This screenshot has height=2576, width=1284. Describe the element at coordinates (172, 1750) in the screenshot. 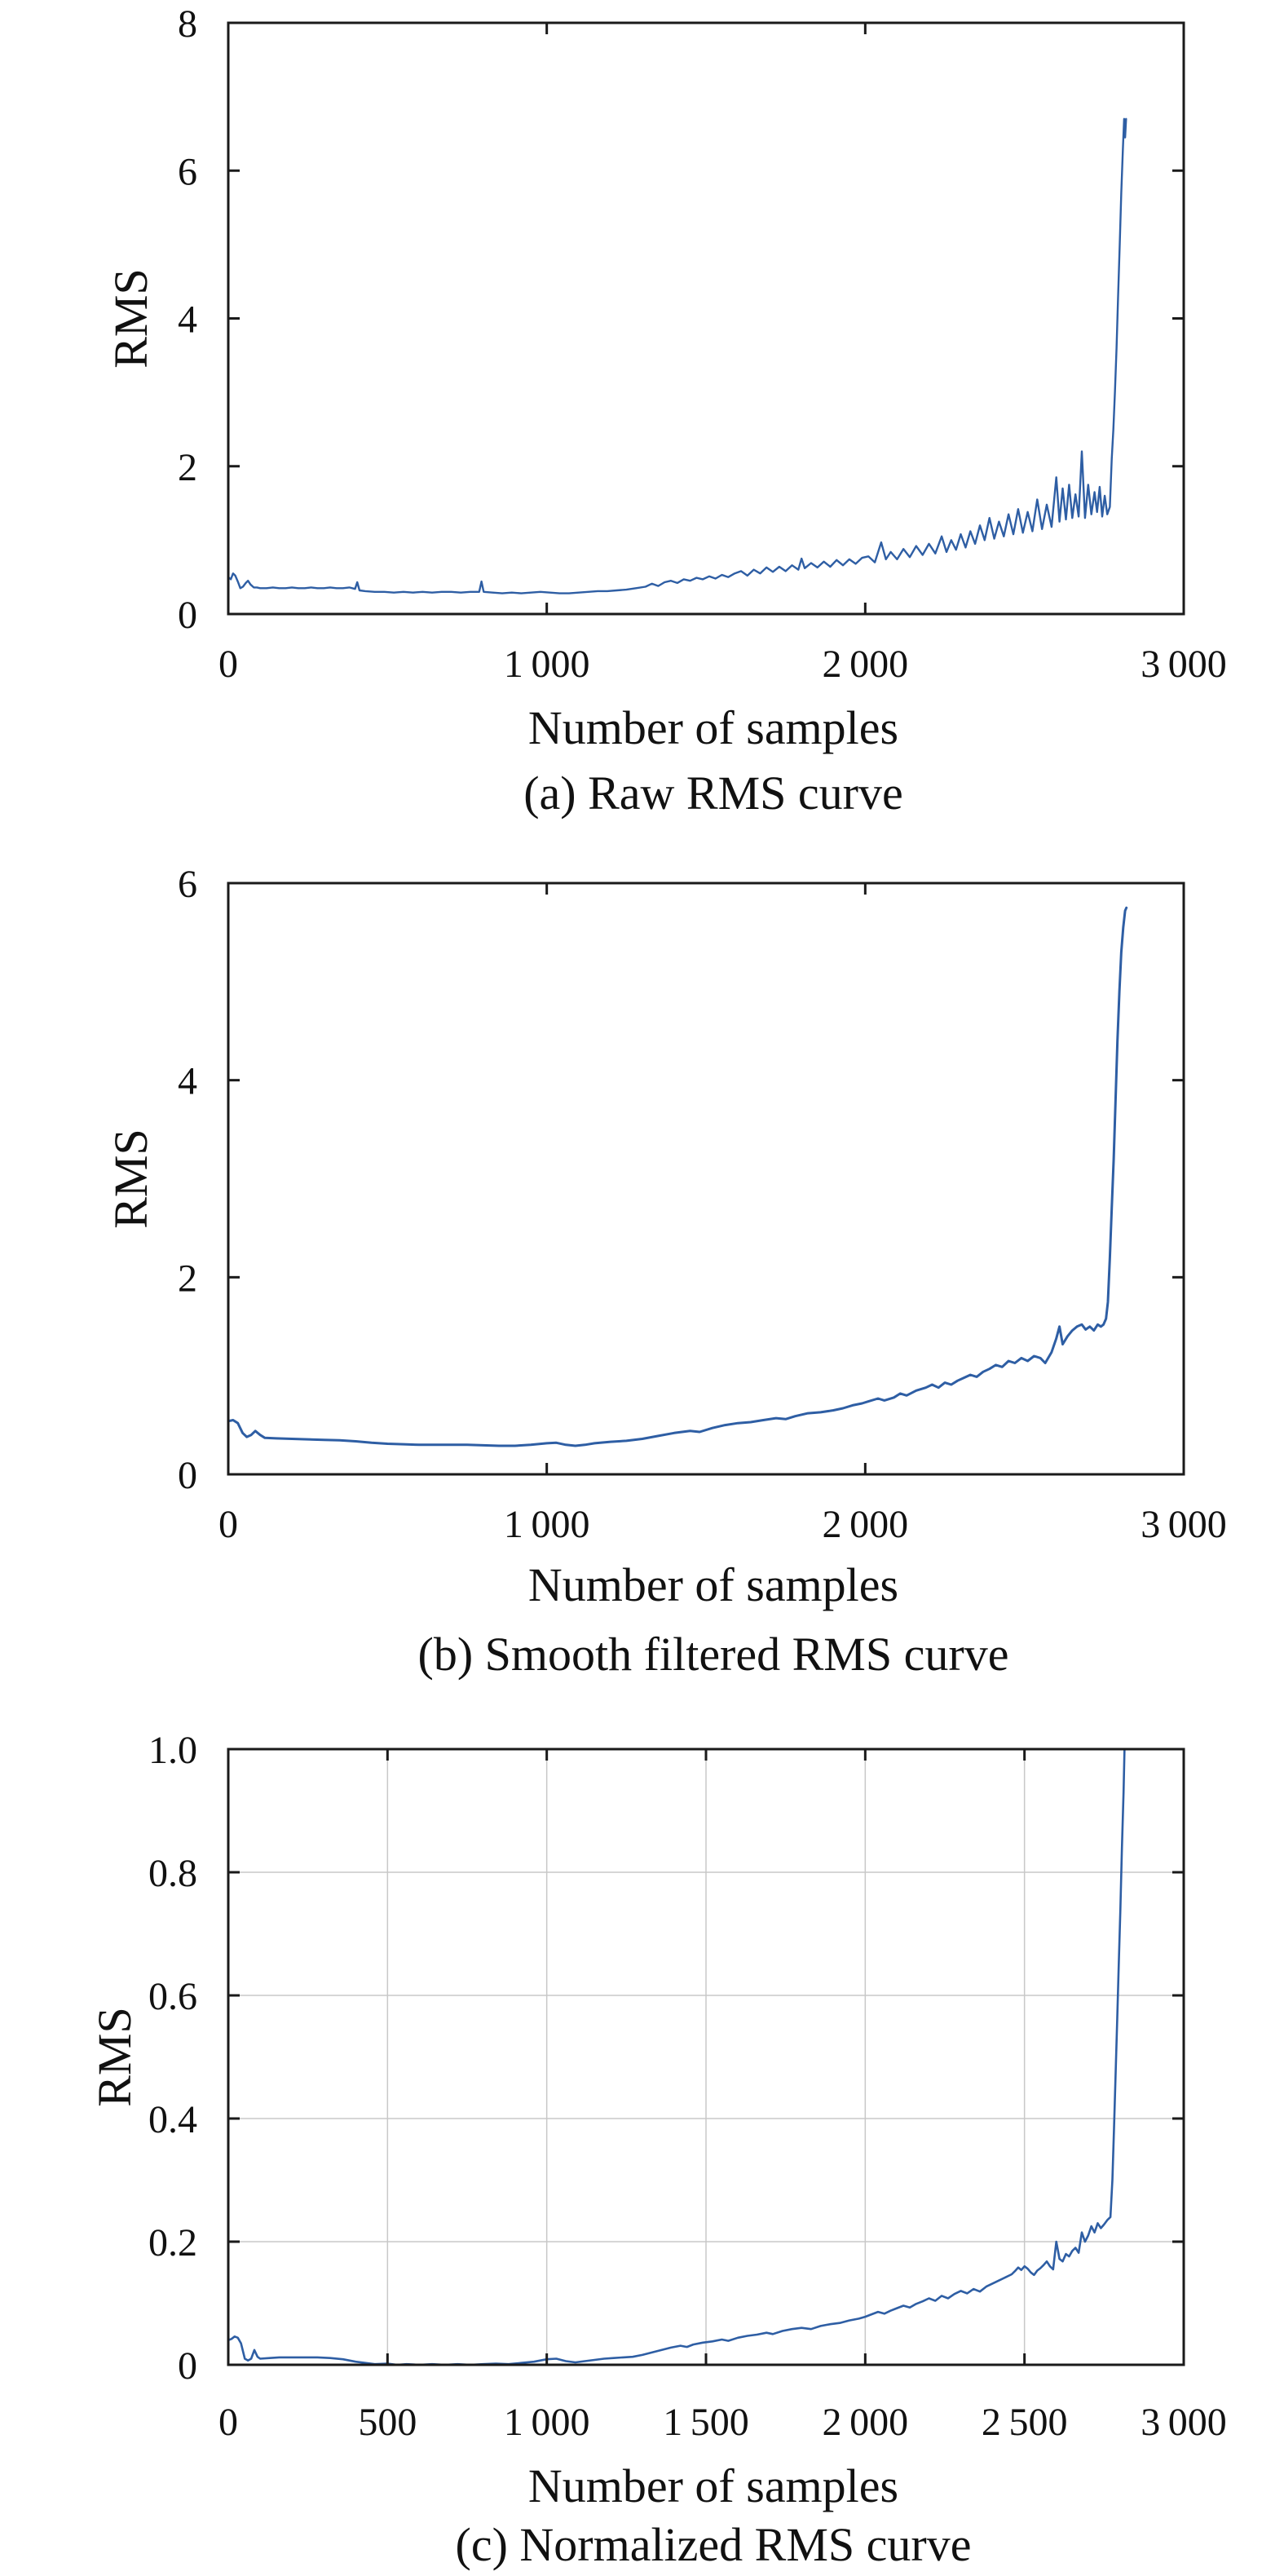

I see `y-tick-label: 1.0` at that location.